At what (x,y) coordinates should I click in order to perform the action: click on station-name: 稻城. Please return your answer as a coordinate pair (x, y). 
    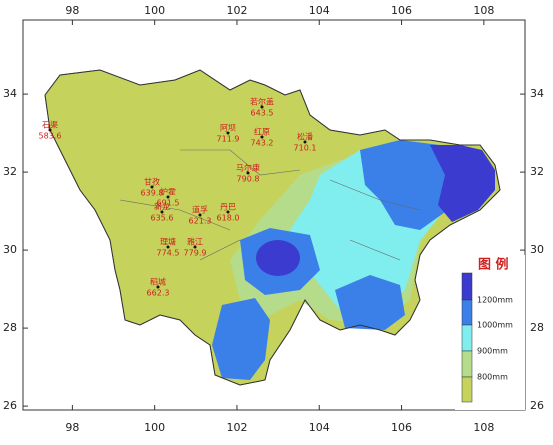
    Looking at the image, I should click on (158, 282).